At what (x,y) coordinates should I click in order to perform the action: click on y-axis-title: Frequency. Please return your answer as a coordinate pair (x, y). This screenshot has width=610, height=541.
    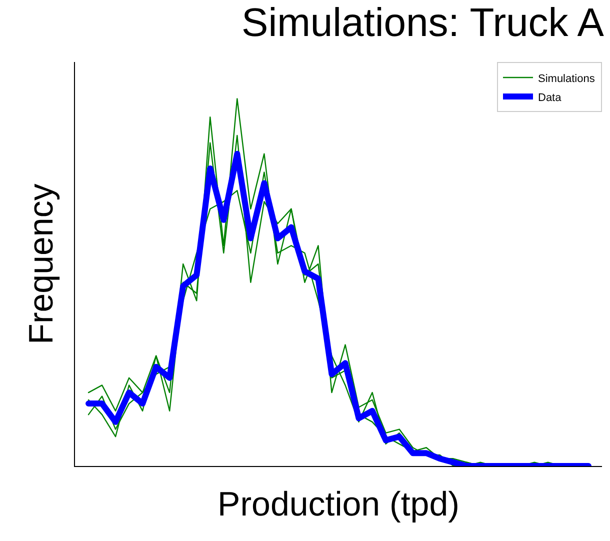
    Looking at the image, I should click on (41, 264).